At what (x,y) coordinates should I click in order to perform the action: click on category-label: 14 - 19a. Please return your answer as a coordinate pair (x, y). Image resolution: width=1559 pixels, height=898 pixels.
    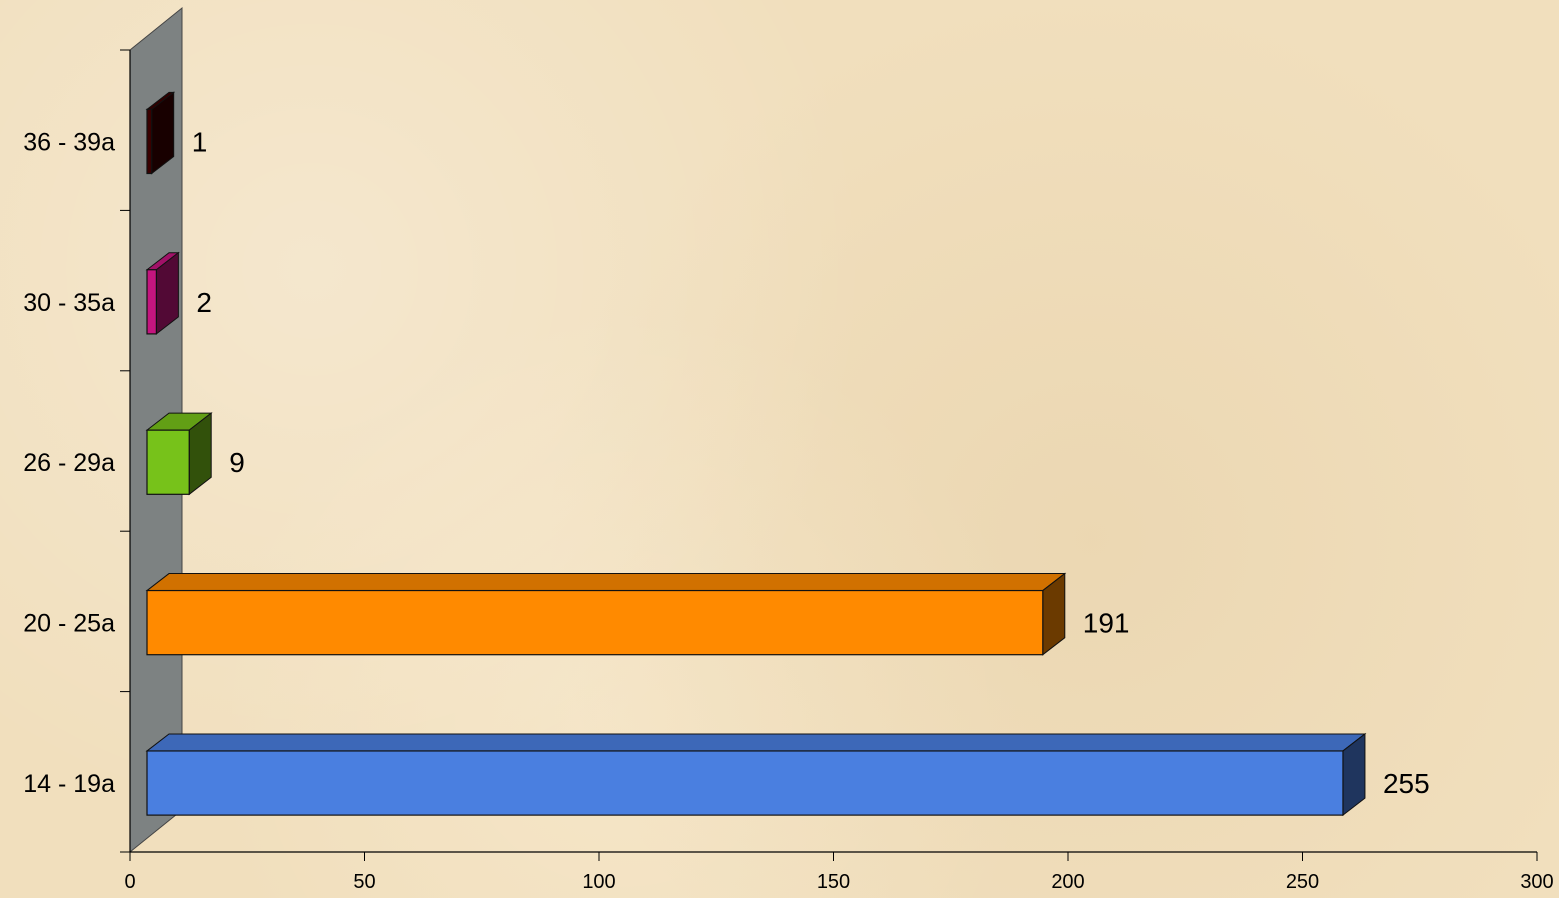
    Looking at the image, I should click on (69, 784).